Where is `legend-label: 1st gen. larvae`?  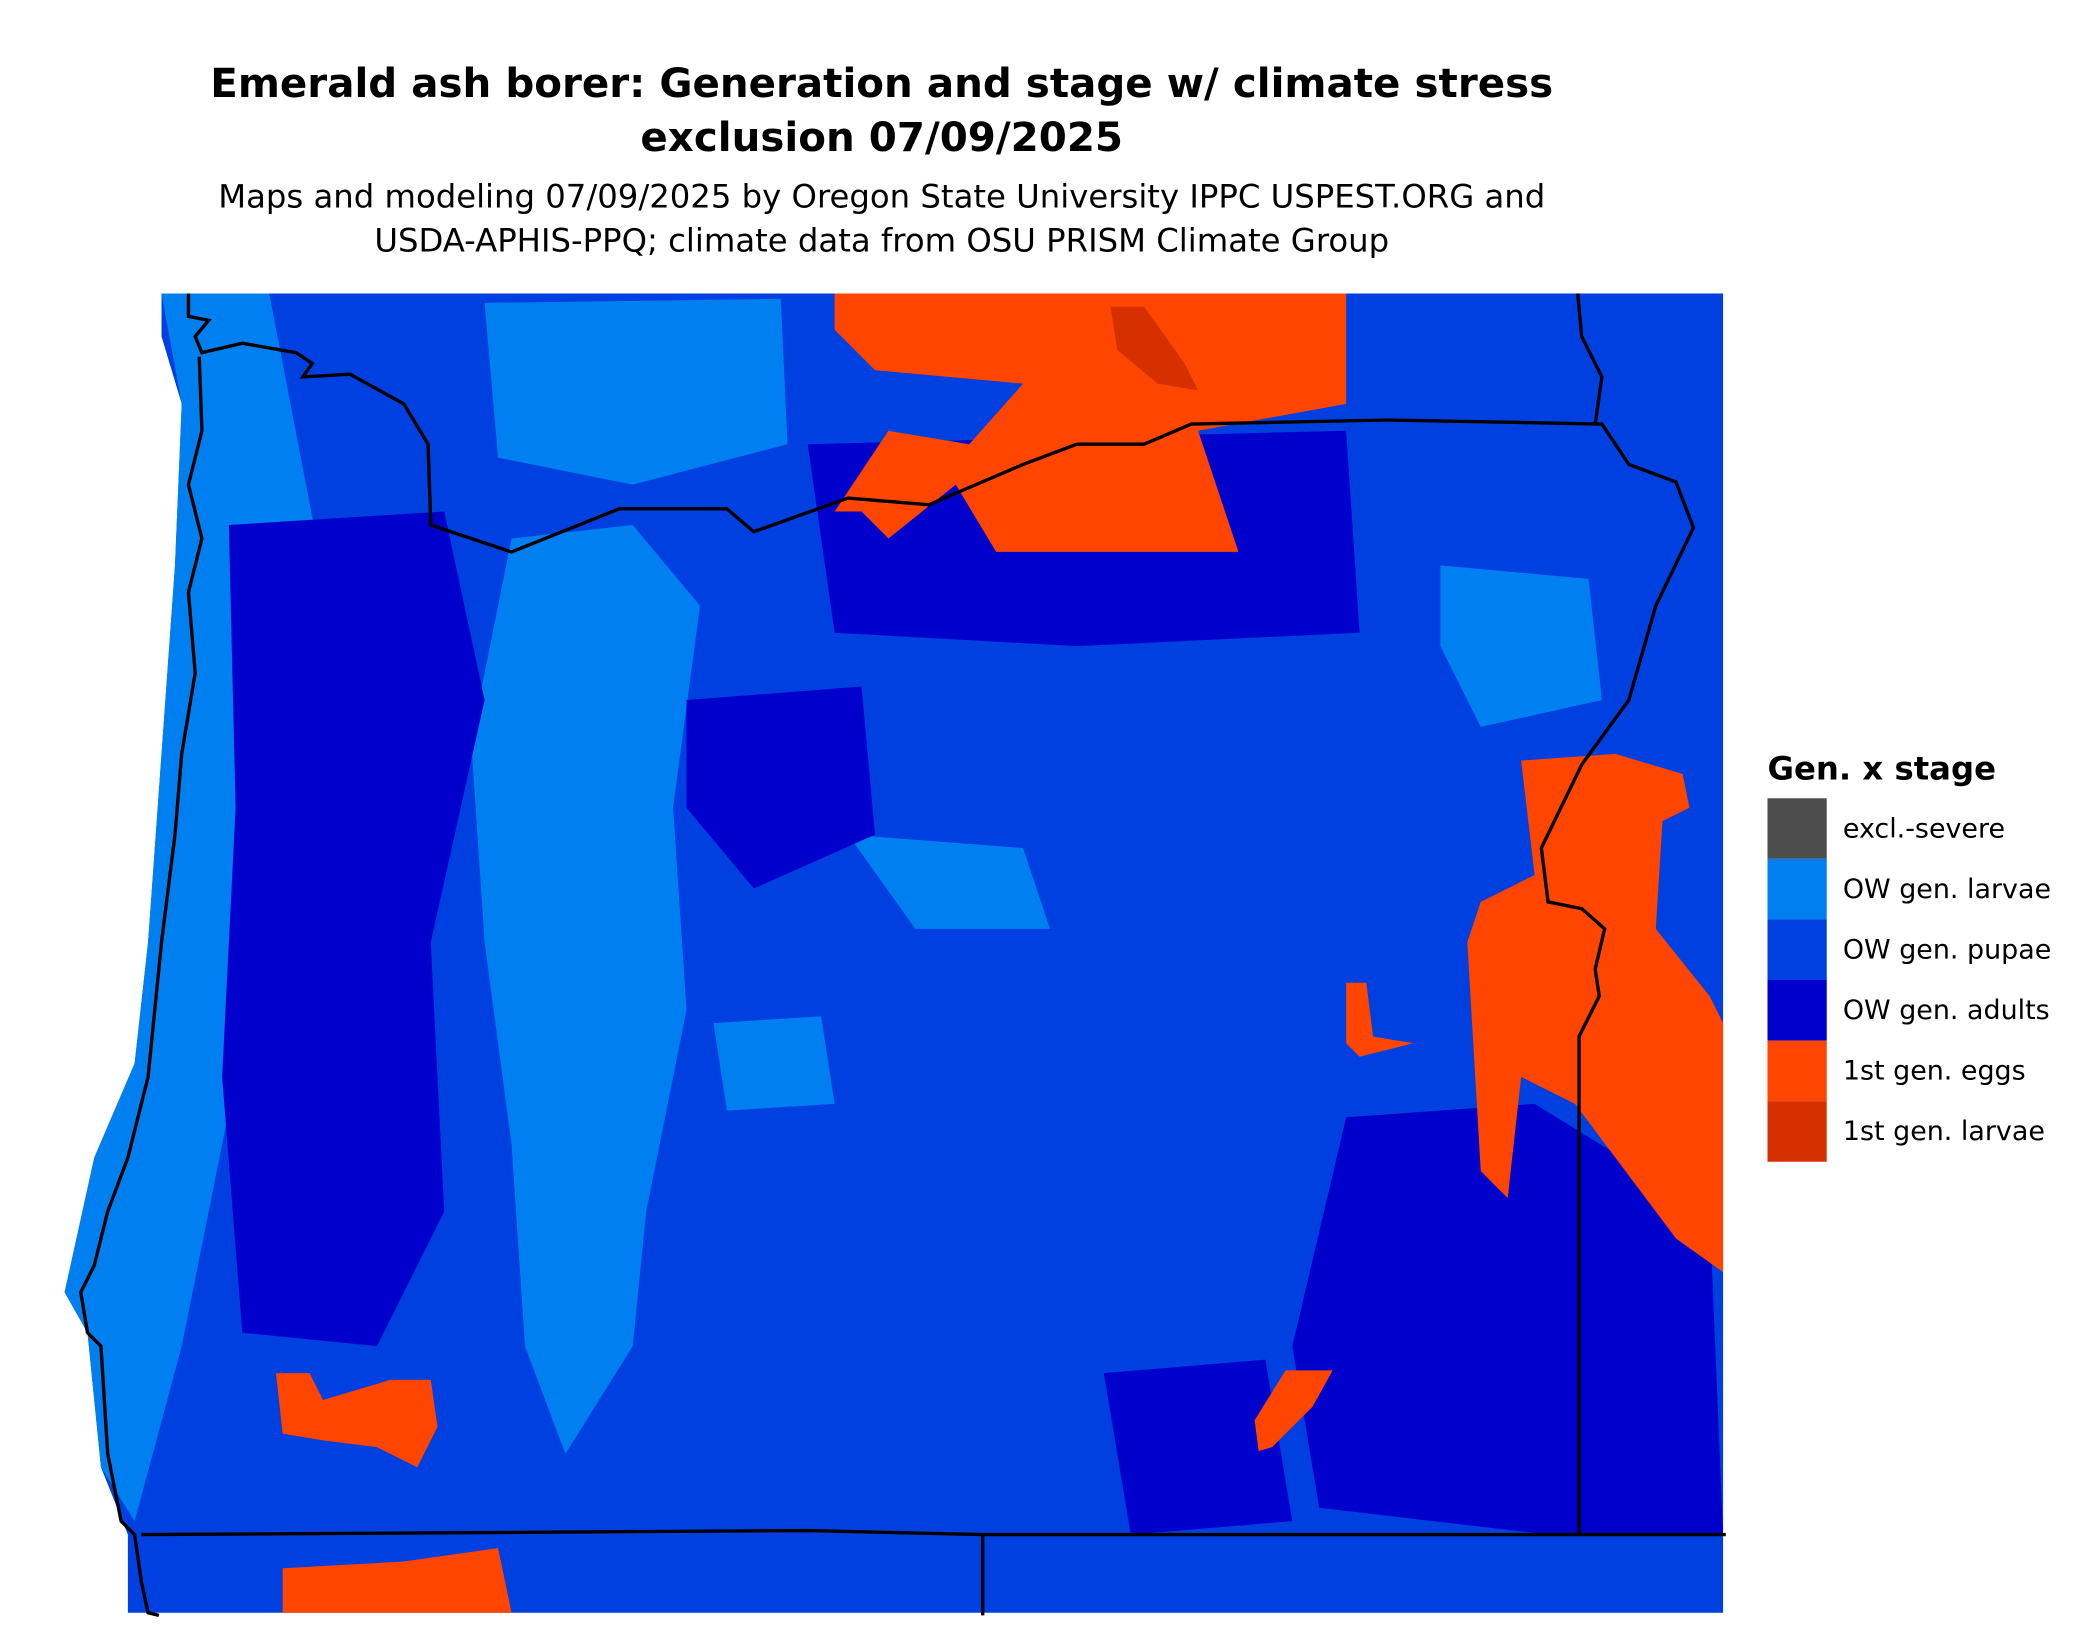
legend-label: 1st gen. larvae is located at coordinates (1944, 1131).